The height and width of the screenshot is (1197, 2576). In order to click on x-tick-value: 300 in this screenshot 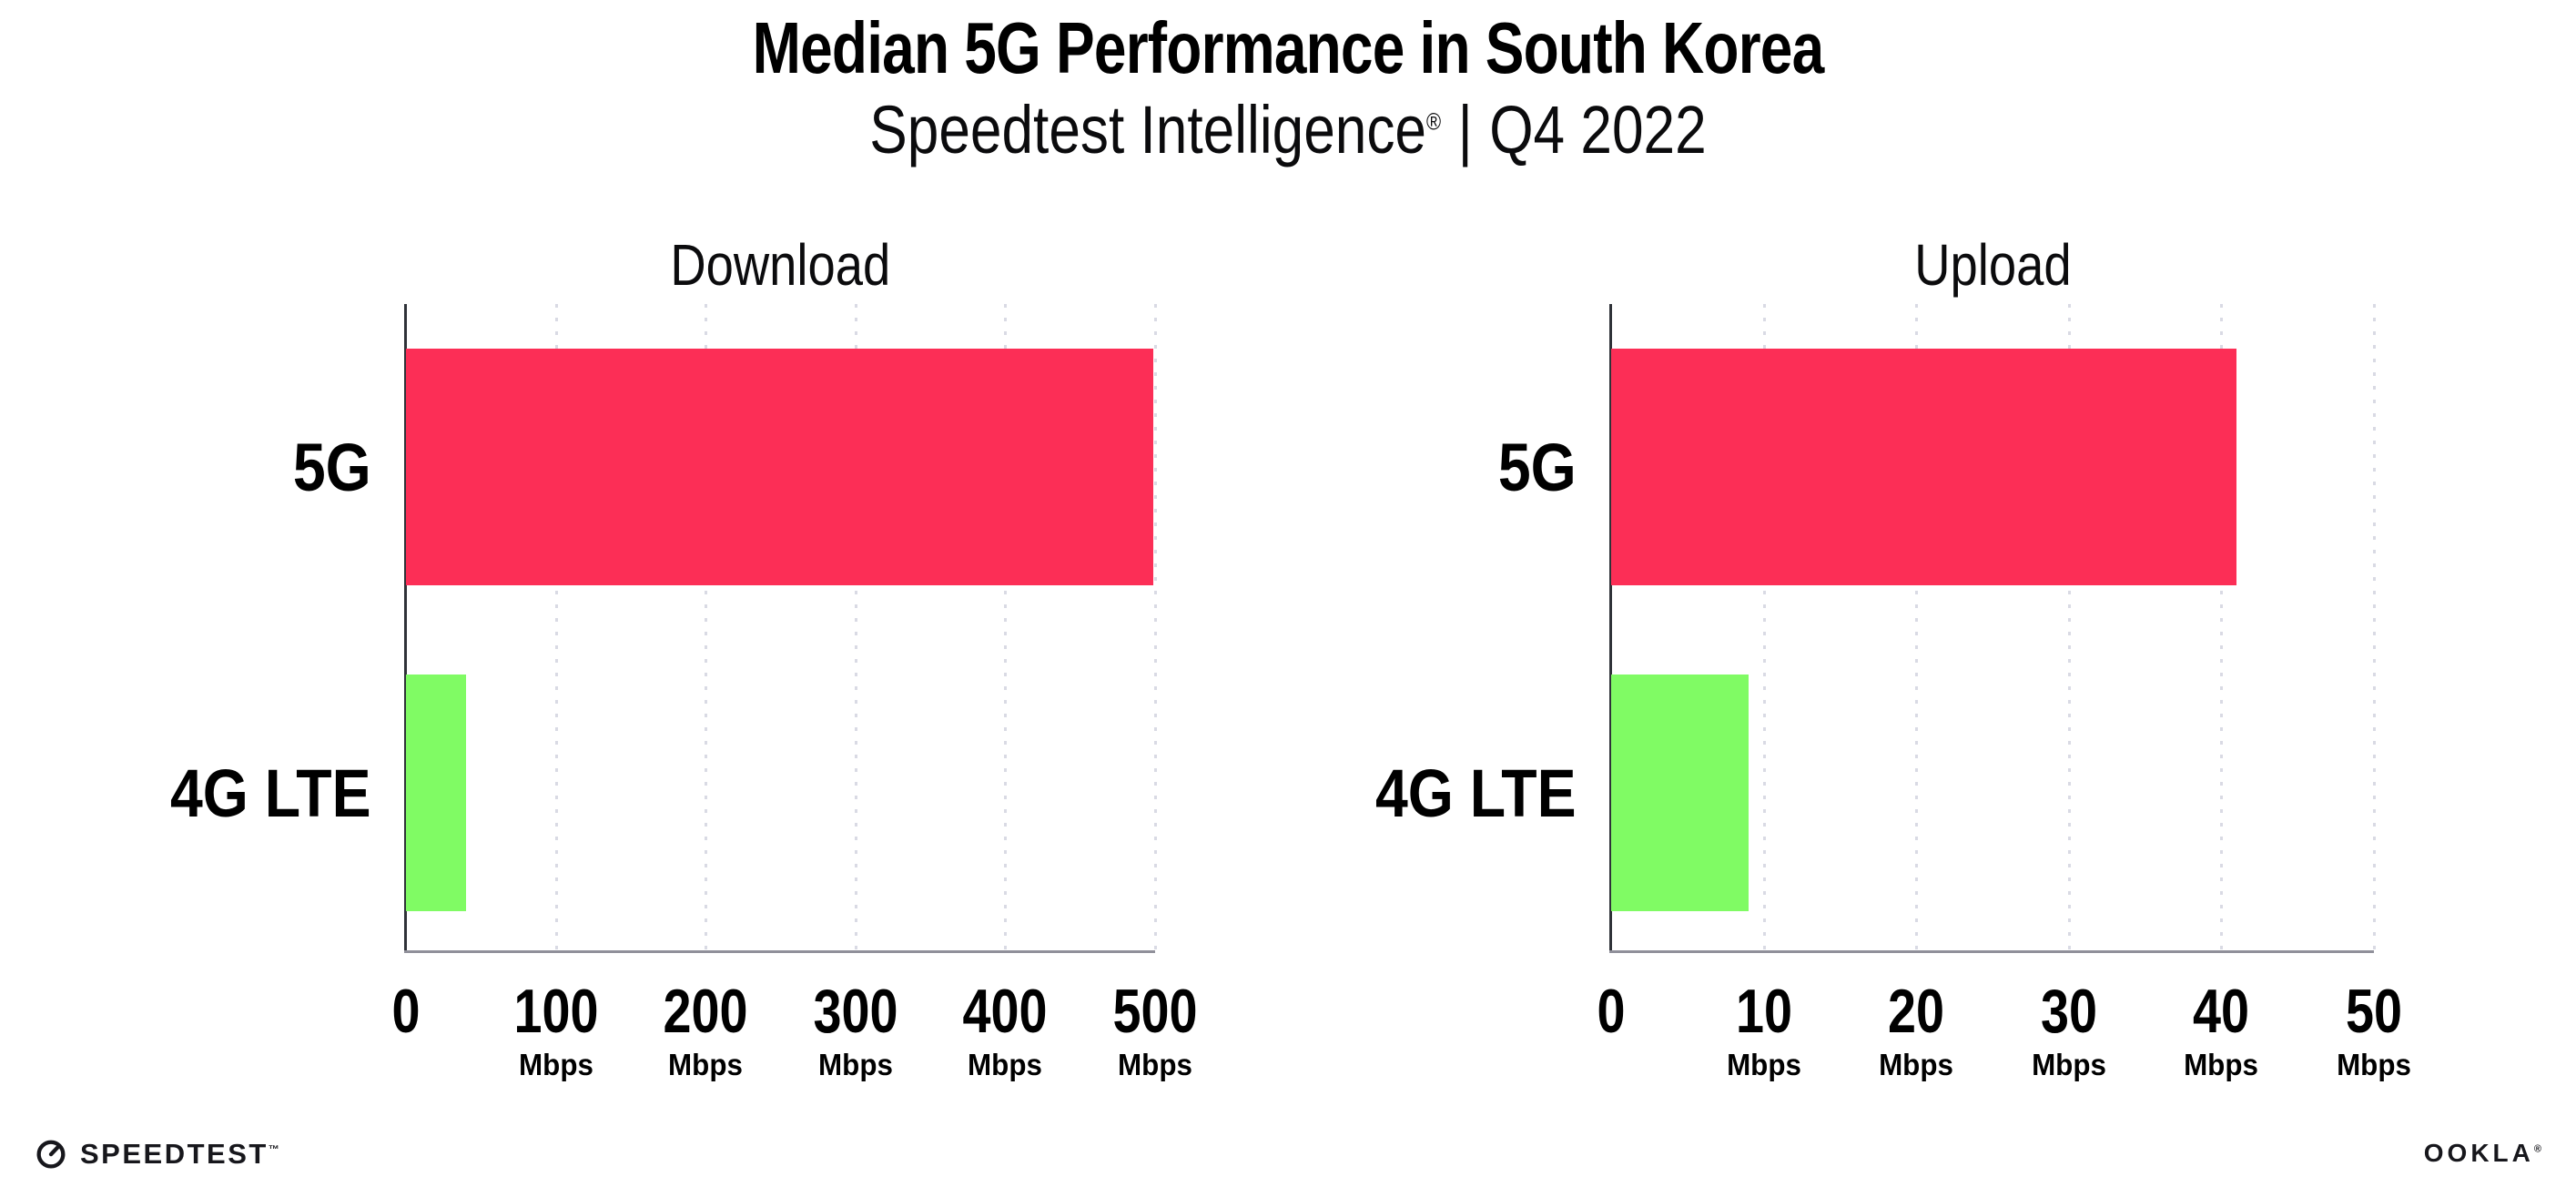, I will do `click(855, 1011)`.